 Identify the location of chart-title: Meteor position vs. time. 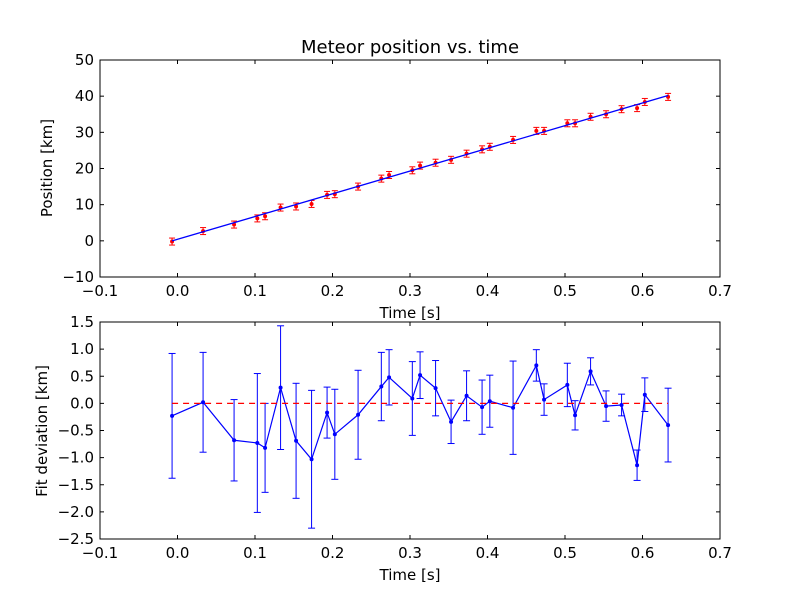
(410, 47).